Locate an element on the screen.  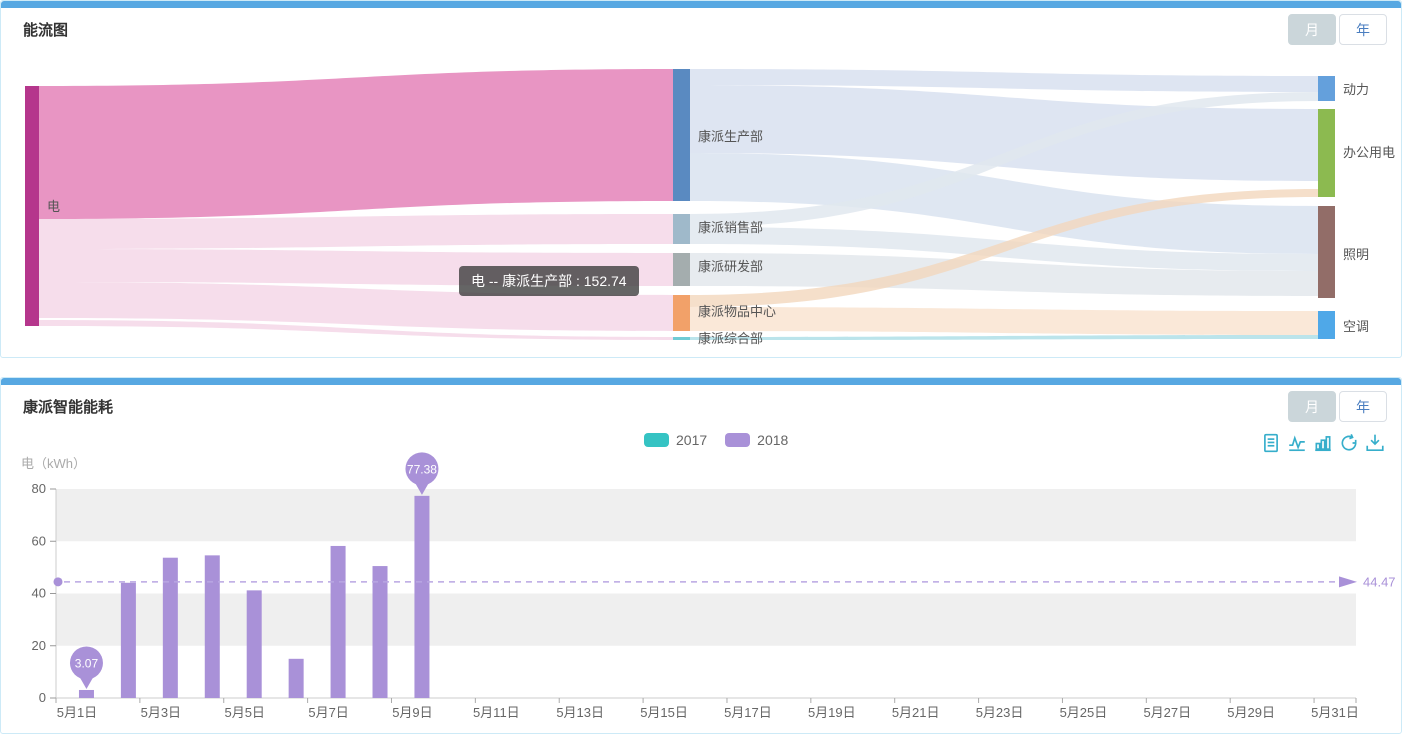
y-axis-name: 电（kWh） is located at coordinates (53, 463).